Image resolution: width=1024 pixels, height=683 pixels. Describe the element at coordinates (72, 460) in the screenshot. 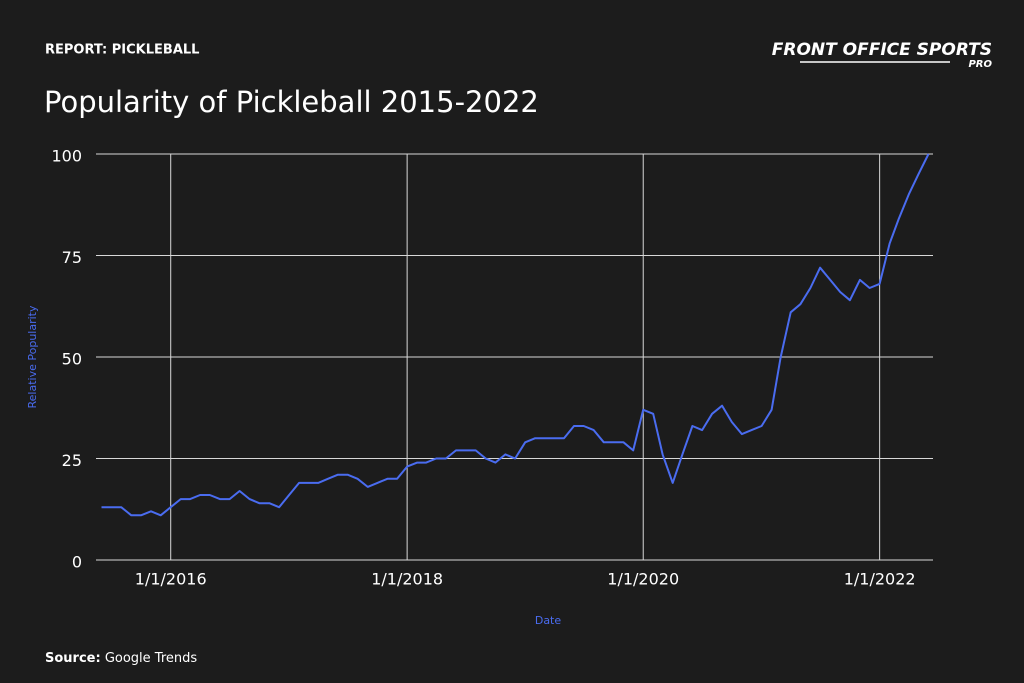

I see `y-tick-label: 25` at that location.